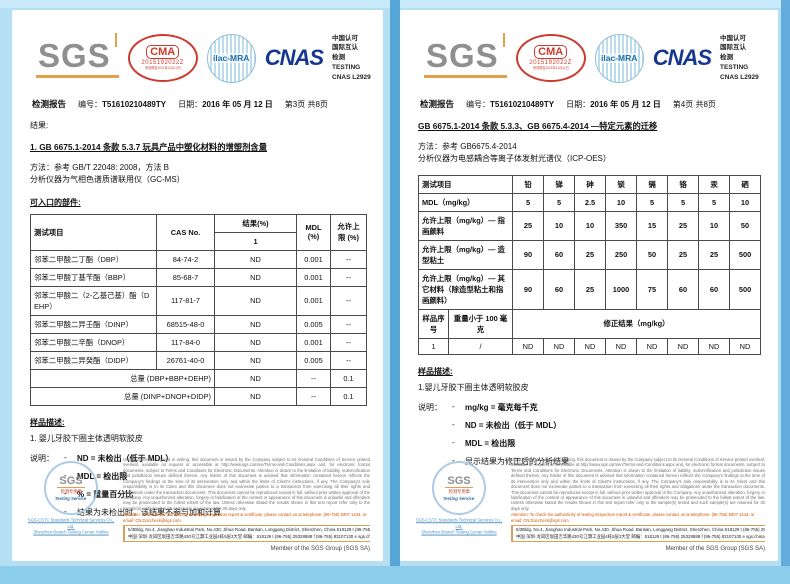  What do you see at coordinates (122, 396) in the screenshot?
I see `cell-total-label: 总量 (DINP+DNOP+DIDP)` at bounding box center [122, 396].